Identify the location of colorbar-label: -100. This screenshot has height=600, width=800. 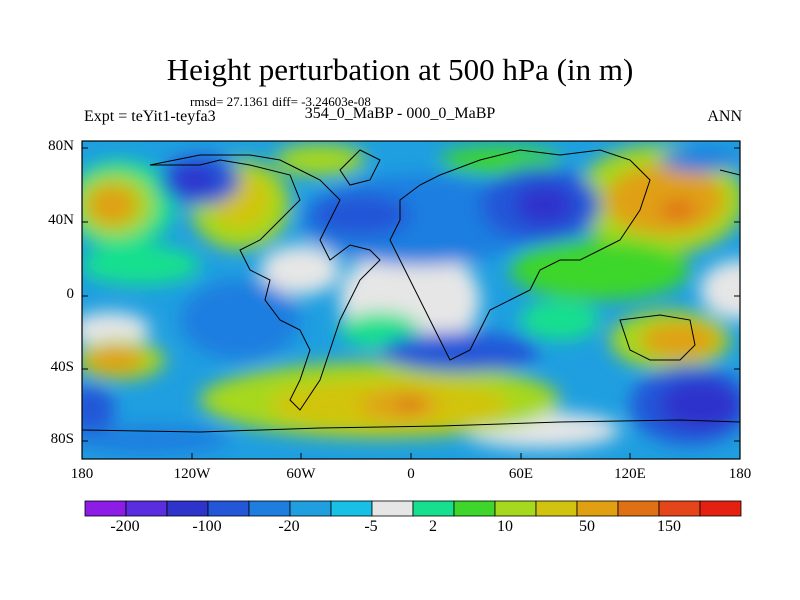
(207, 526).